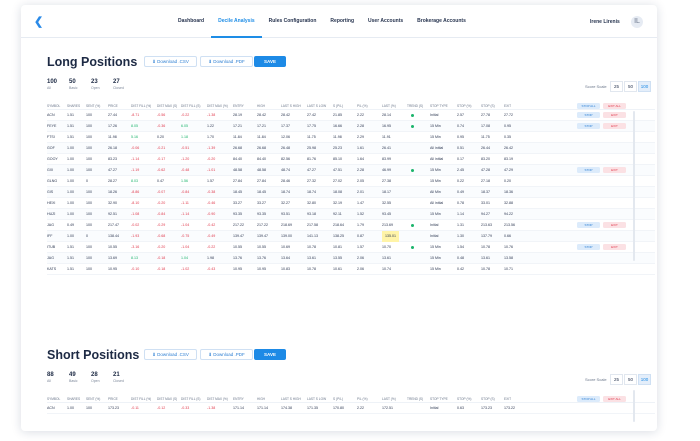  I want to click on avatar: IL, so click(637, 22).